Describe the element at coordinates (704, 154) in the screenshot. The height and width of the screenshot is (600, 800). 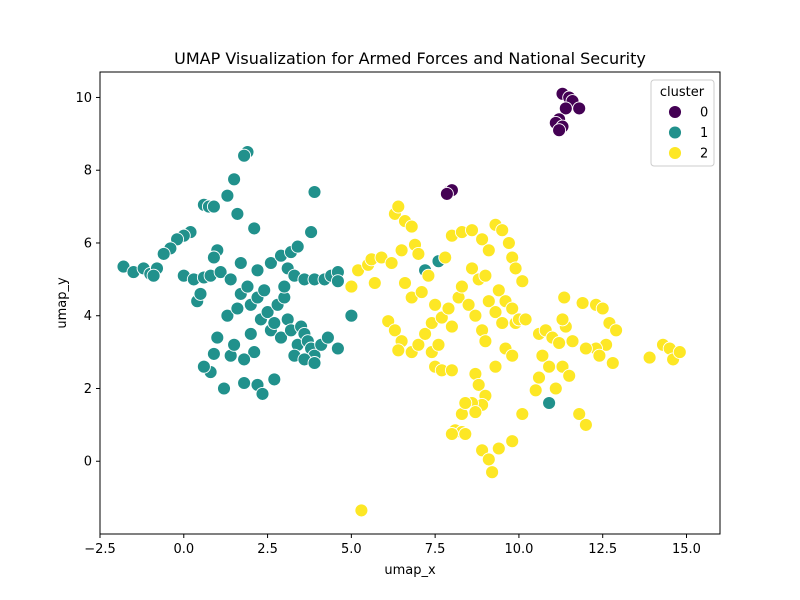
I see `legend-label-cluster-2: 2` at that location.